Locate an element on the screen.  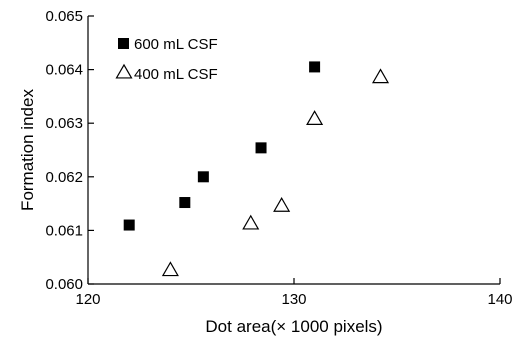
y-axis-title: Formation index is located at coordinates (27, 150).